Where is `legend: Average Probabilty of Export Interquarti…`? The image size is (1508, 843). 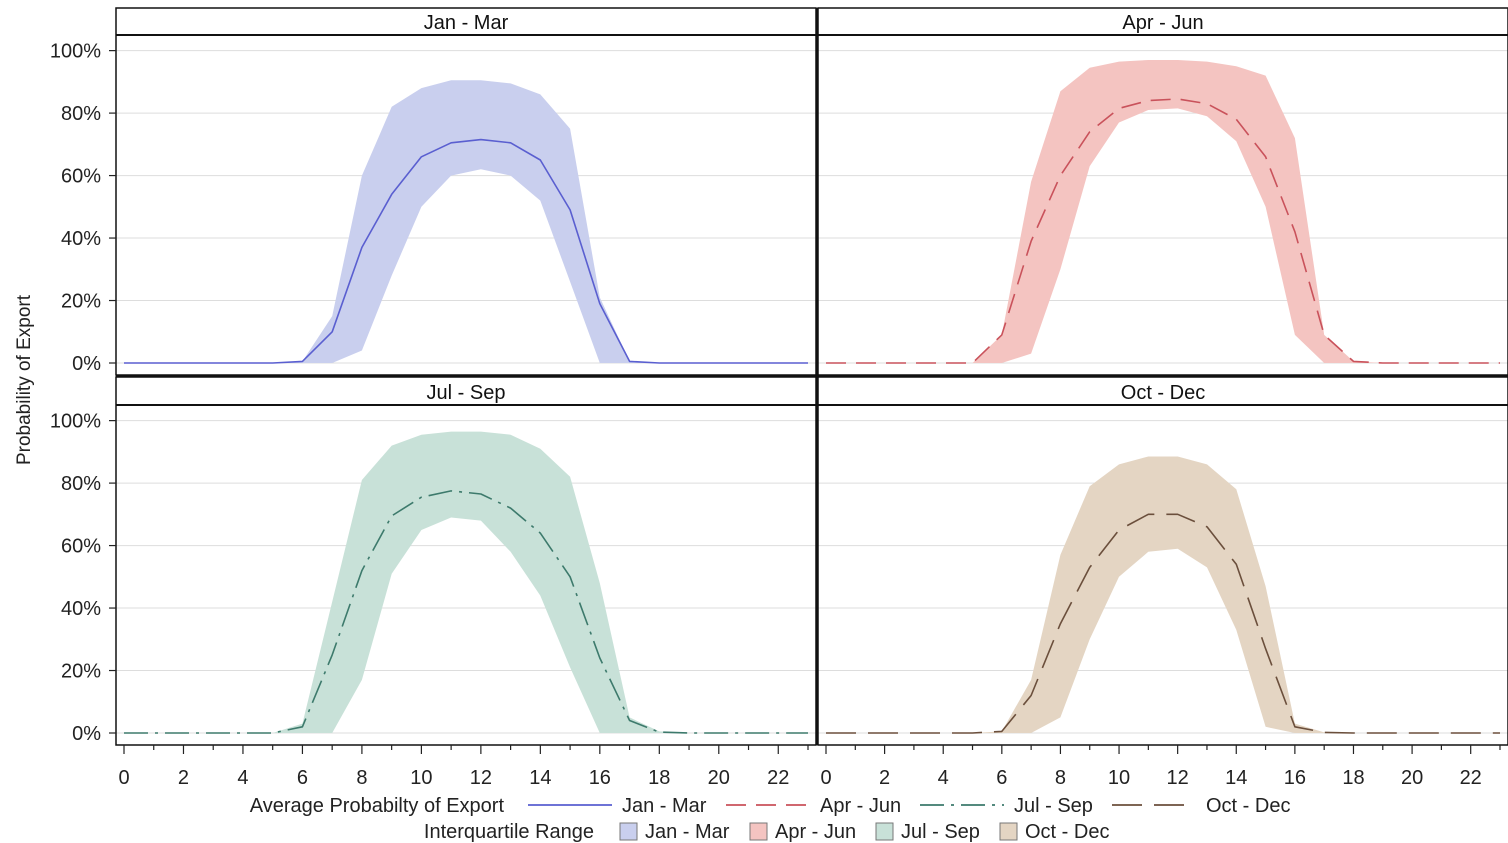 legend: Average Probabilty of Export Interquarti… is located at coordinates (770, 819).